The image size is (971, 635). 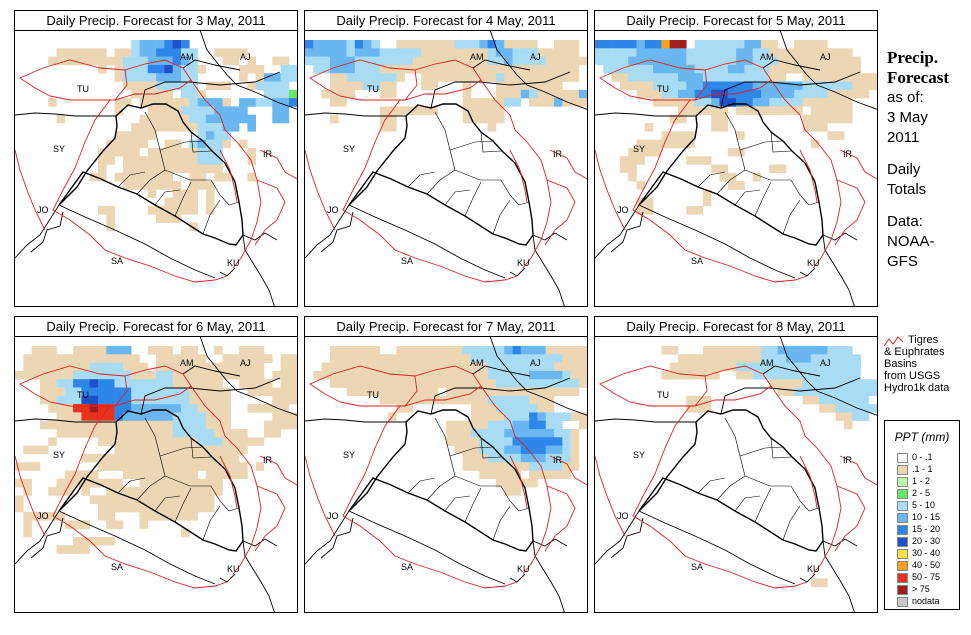 What do you see at coordinates (535, 363) in the screenshot?
I see `country-label: AJ` at bounding box center [535, 363].